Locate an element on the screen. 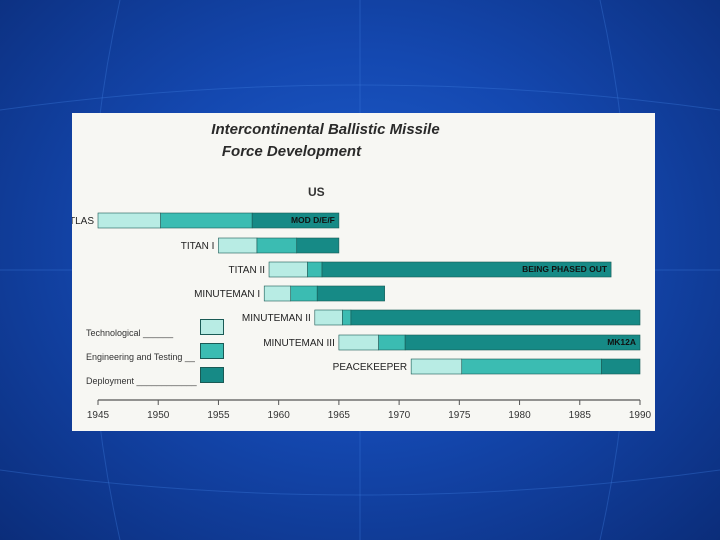  bar-minuteman-ii-technological is located at coordinates (328, 317).